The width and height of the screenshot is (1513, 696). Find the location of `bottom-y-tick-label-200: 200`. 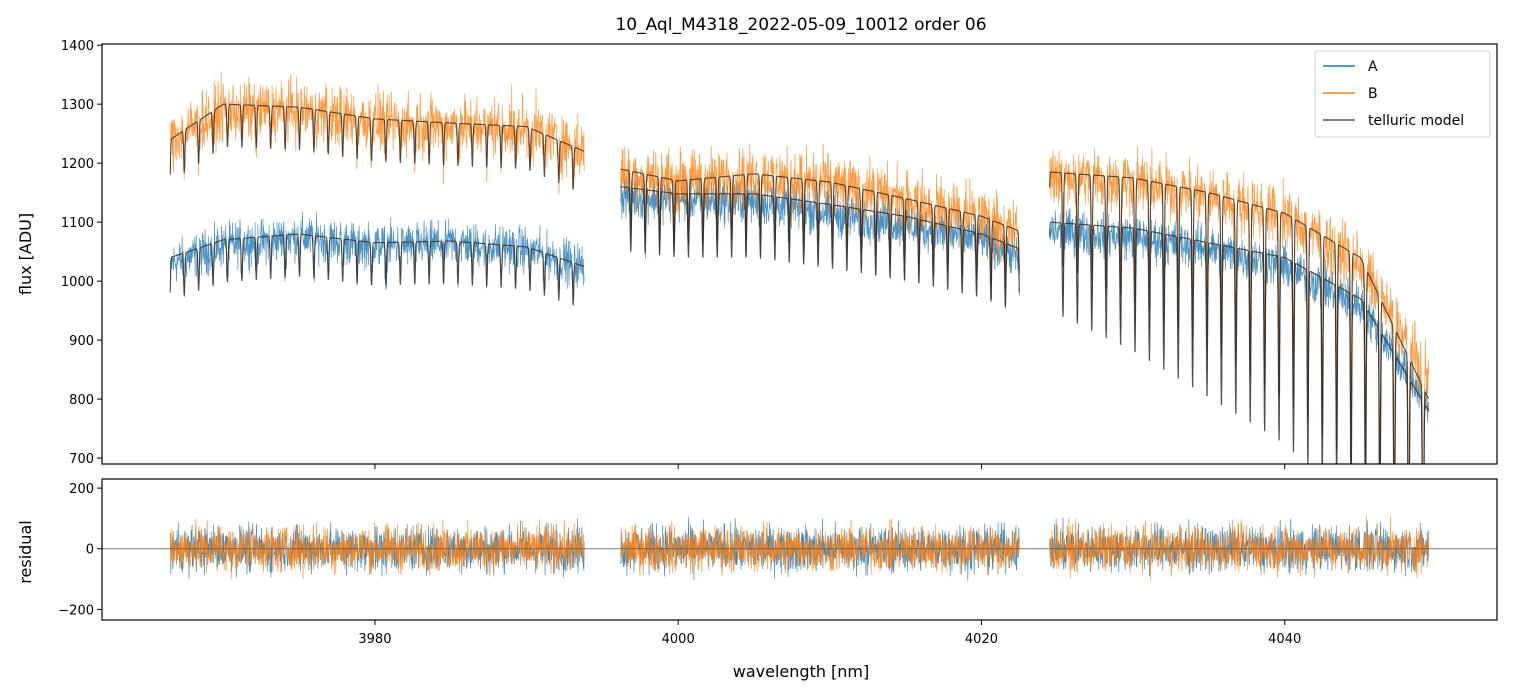

bottom-y-tick-label-200: 200 is located at coordinates (81, 489).